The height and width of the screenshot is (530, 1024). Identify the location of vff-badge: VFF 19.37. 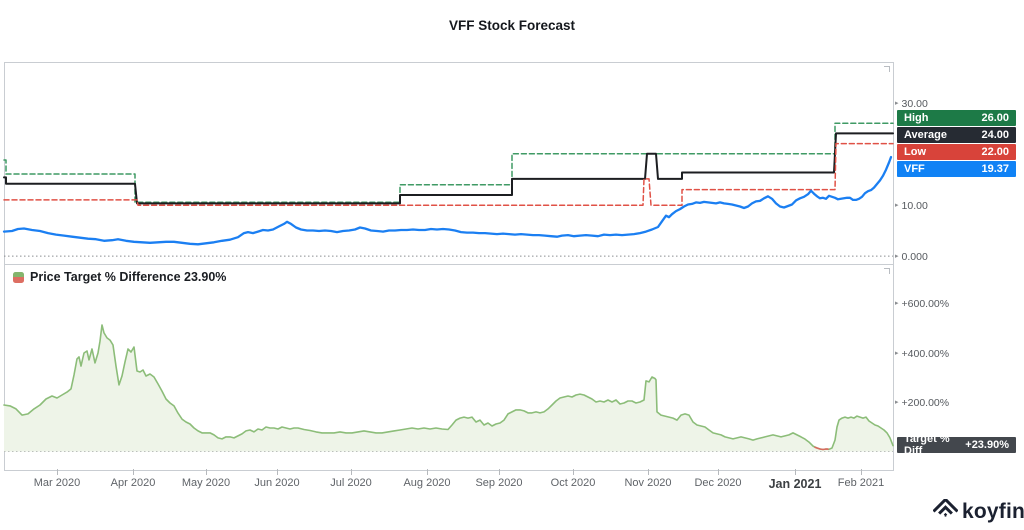
(956, 169).